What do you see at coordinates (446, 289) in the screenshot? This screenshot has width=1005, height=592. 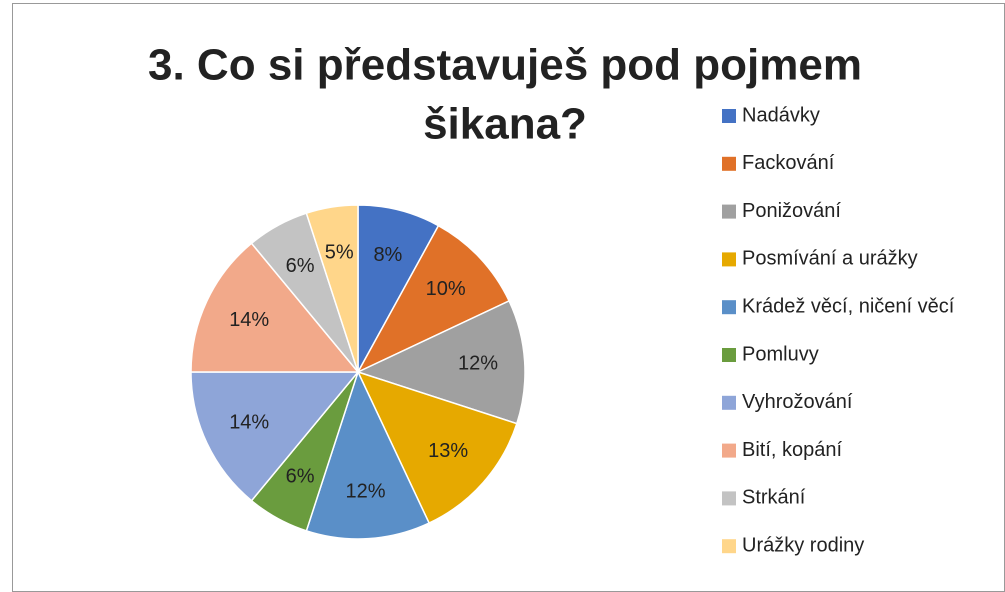 I see `data-label: 10%` at bounding box center [446, 289].